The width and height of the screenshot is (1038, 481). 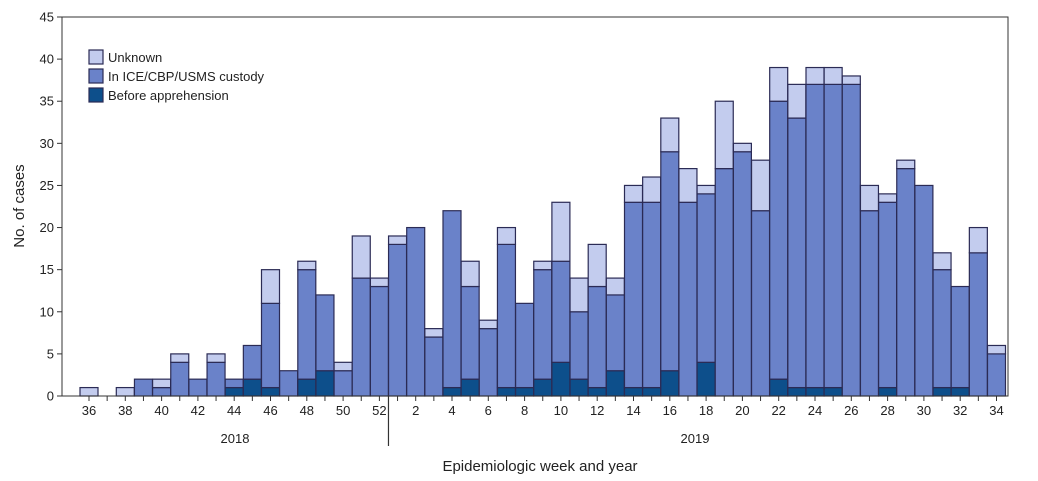 What do you see at coordinates (633, 410) in the screenshot?
I see `x-tick-label-14: 14` at bounding box center [633, 410].